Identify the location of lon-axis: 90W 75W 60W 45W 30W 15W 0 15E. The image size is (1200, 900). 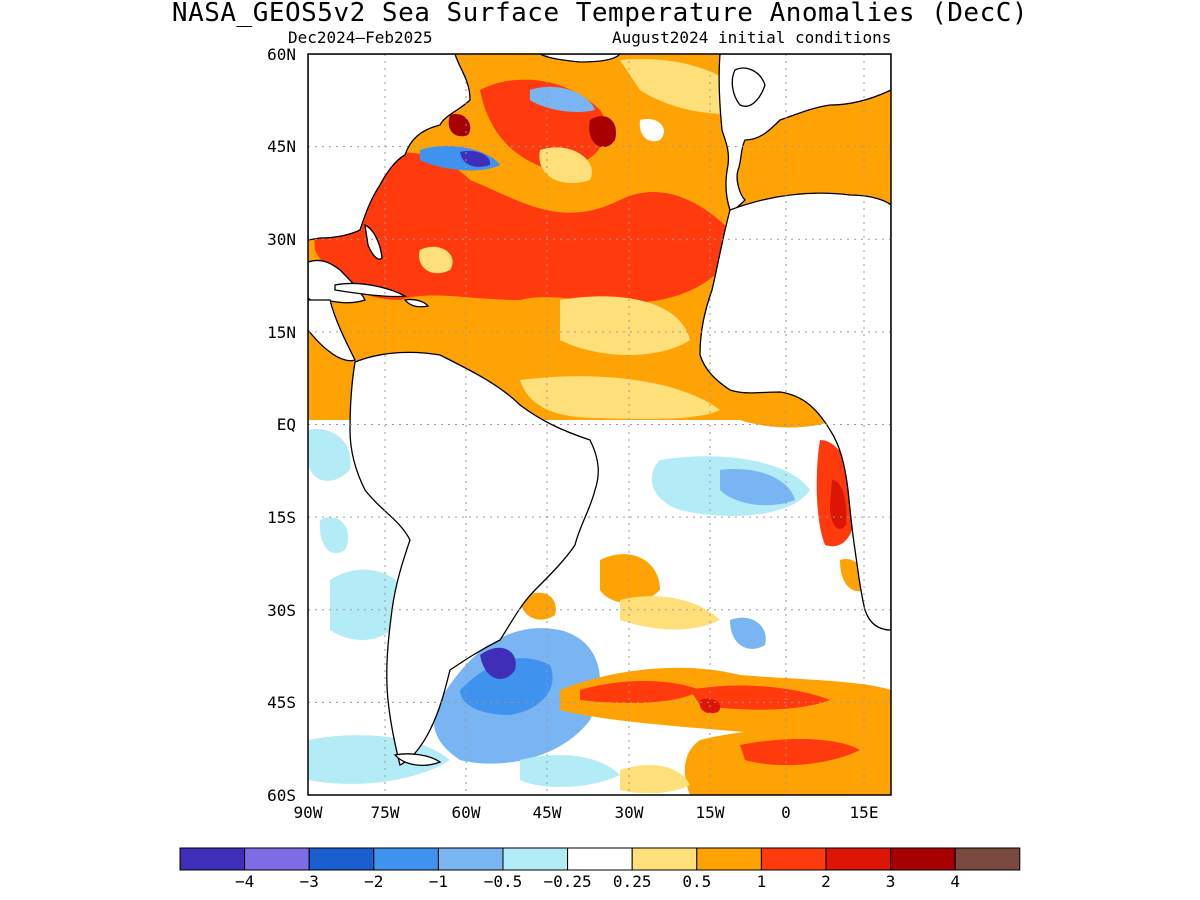
(586, 812).